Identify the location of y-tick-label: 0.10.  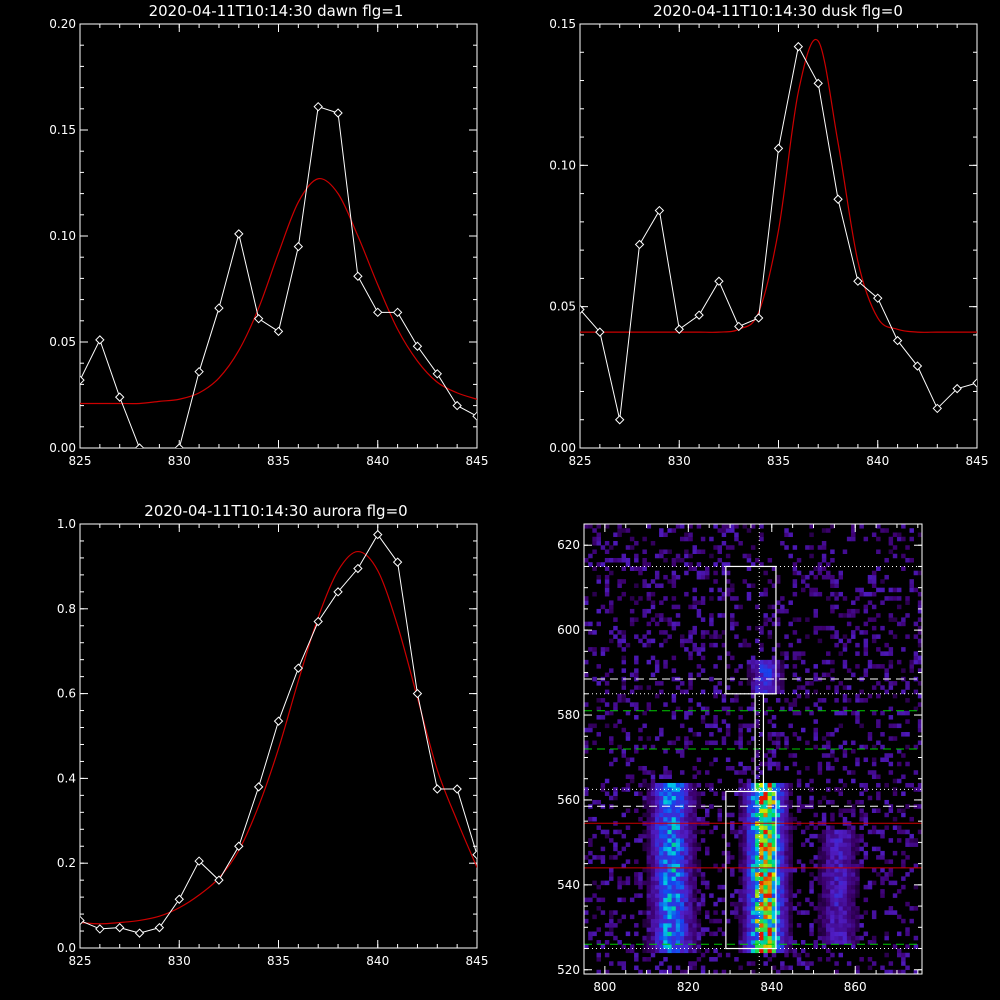
(562, 165).